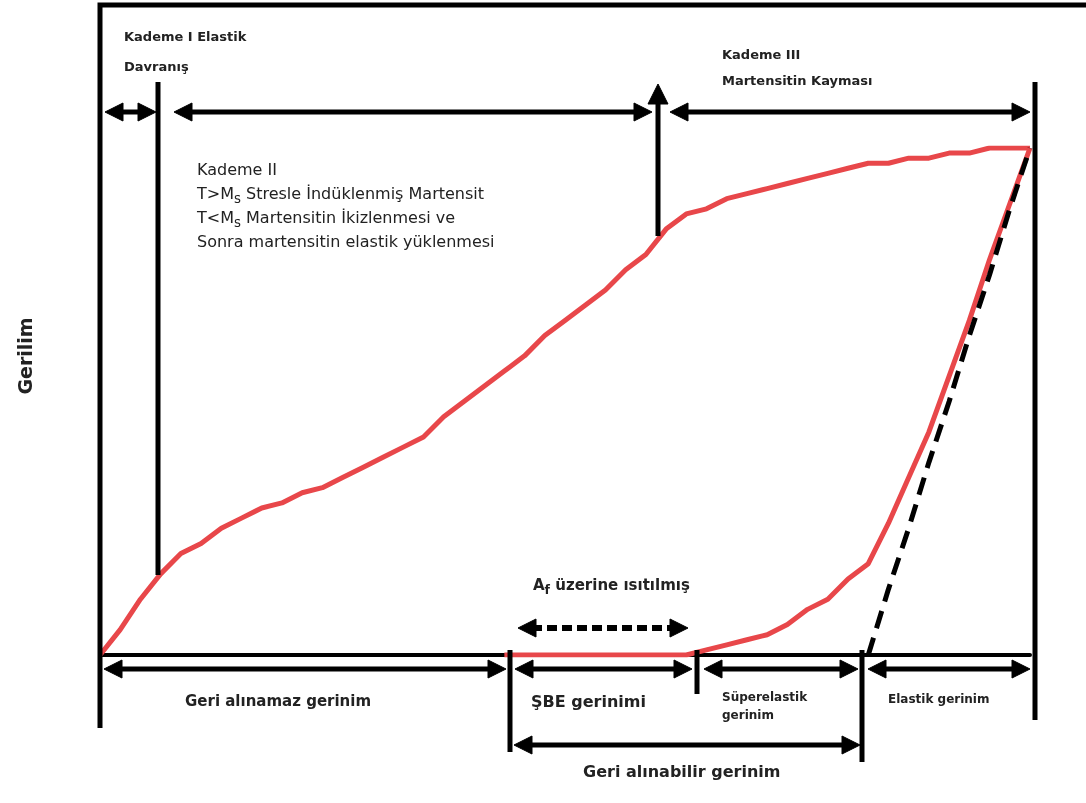  Describe the element at coordinates (278, 701) in the screenshot. I see `text: Geri alınamaz gerinim` at that location.